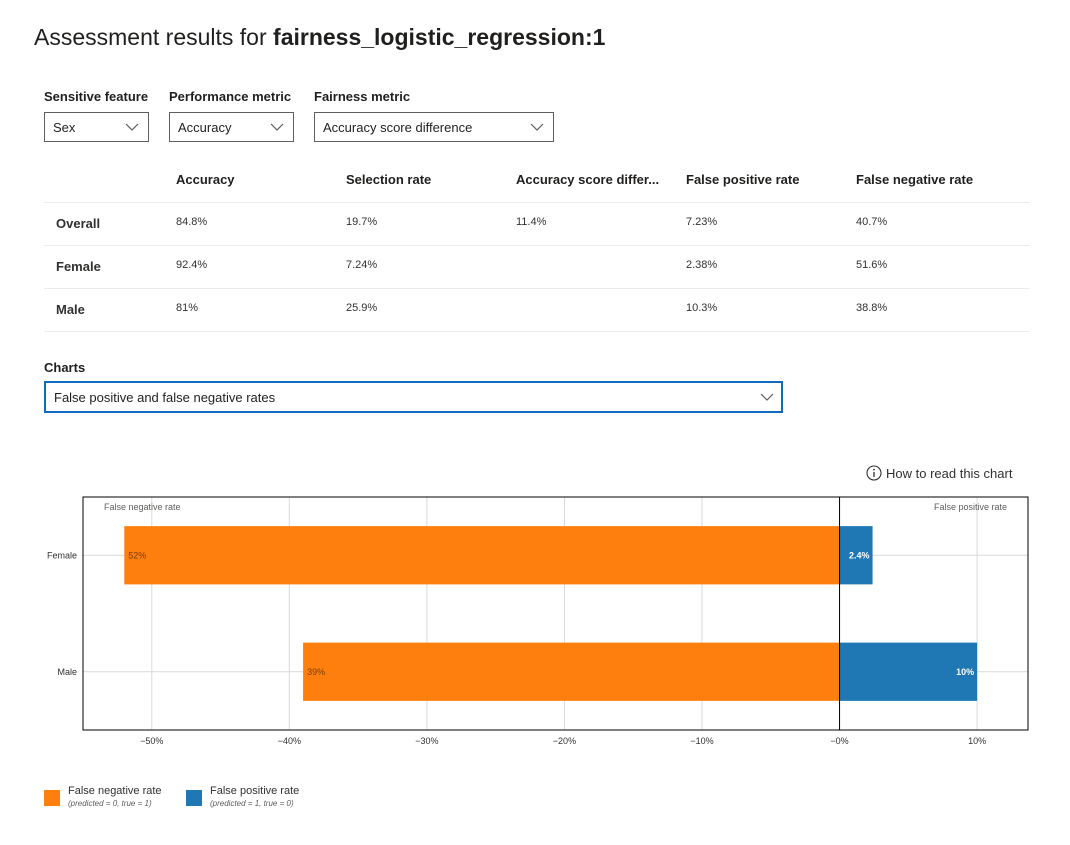  Describe the element at coordinates (187, 308) in the screenshot. I see `table-cell: 81%` at that location.